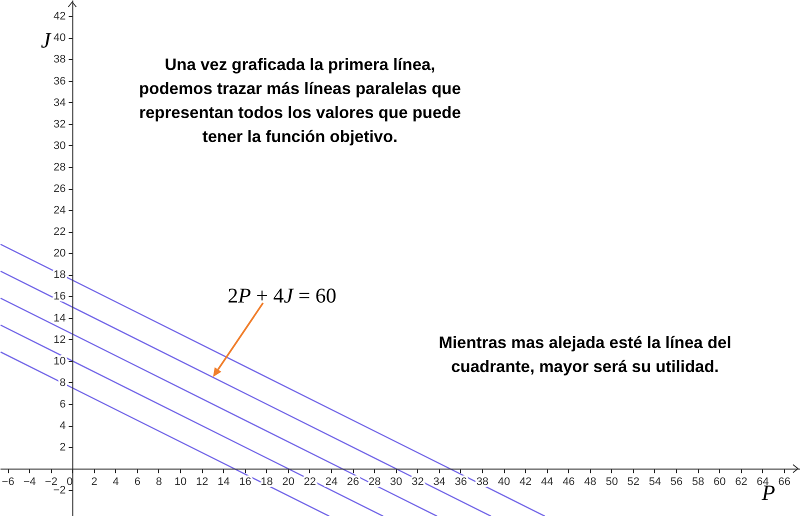 Image resolution: width=800 pixels, height=516 pixels. I want to click on annotation: 2P + 4J = 60, so click(282, 296).